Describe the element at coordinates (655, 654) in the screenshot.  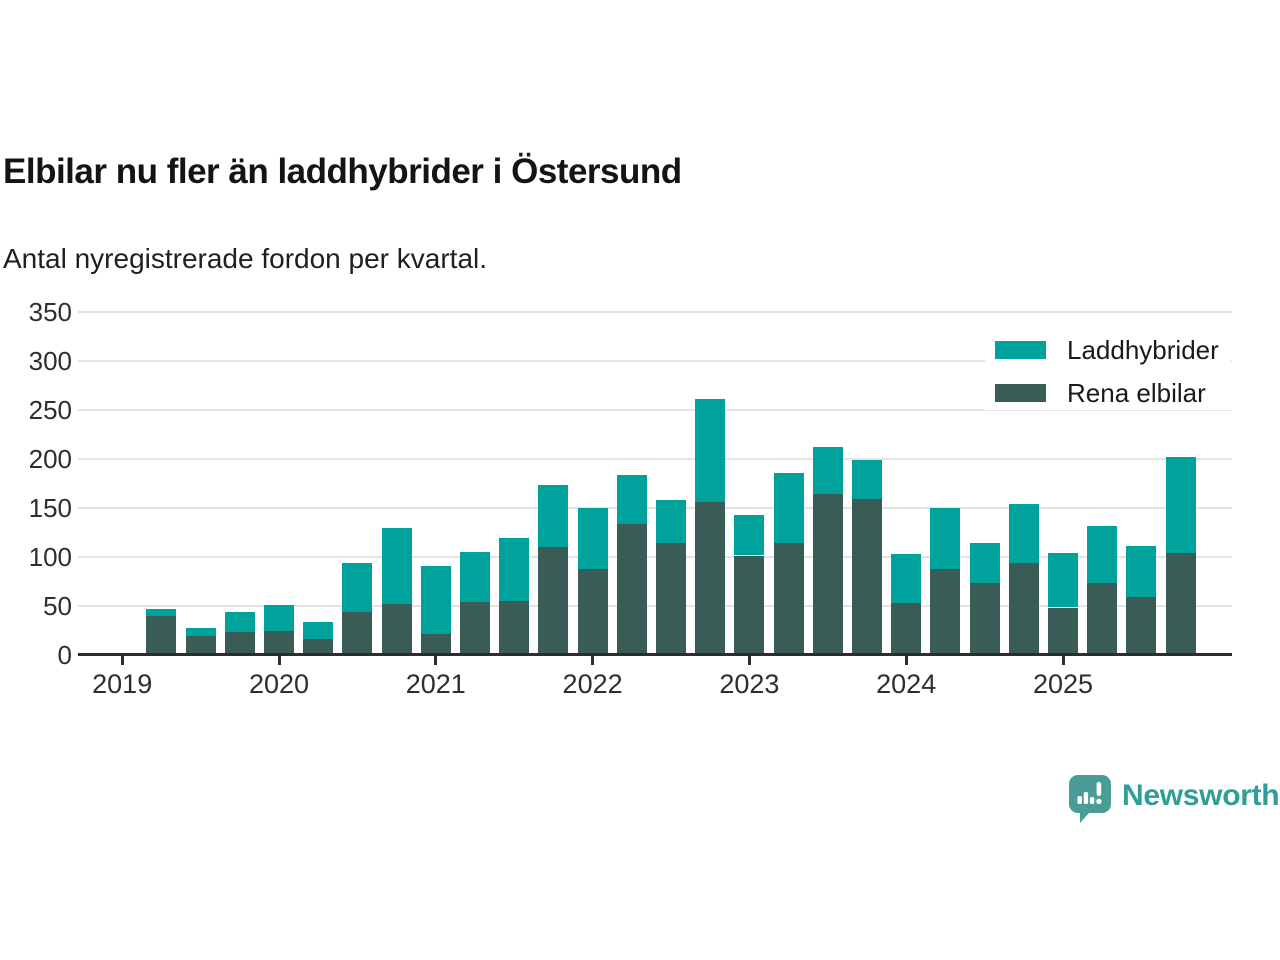
I see `x-axis-line` at that location.